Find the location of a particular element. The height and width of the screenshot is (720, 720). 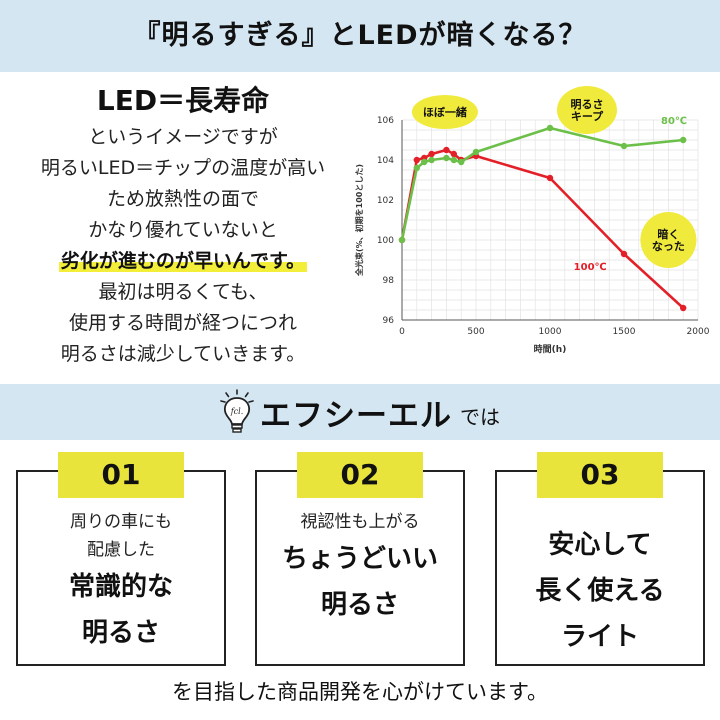

brand-suffix: では is located at coordinates (480, 416).